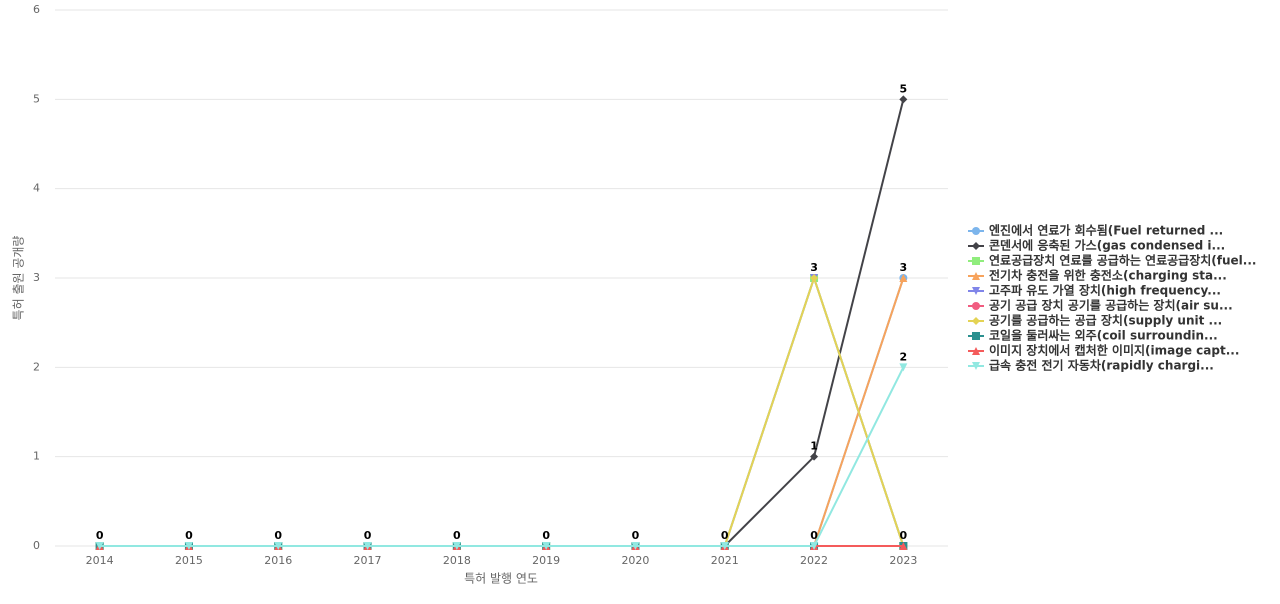 Image resolution: width=1280 pixels, height=604 pixels. What do you see at coordinates (635, 560) in the screenshot?
I see `x-tick-label: 2020` at bounding box center [635, 560].